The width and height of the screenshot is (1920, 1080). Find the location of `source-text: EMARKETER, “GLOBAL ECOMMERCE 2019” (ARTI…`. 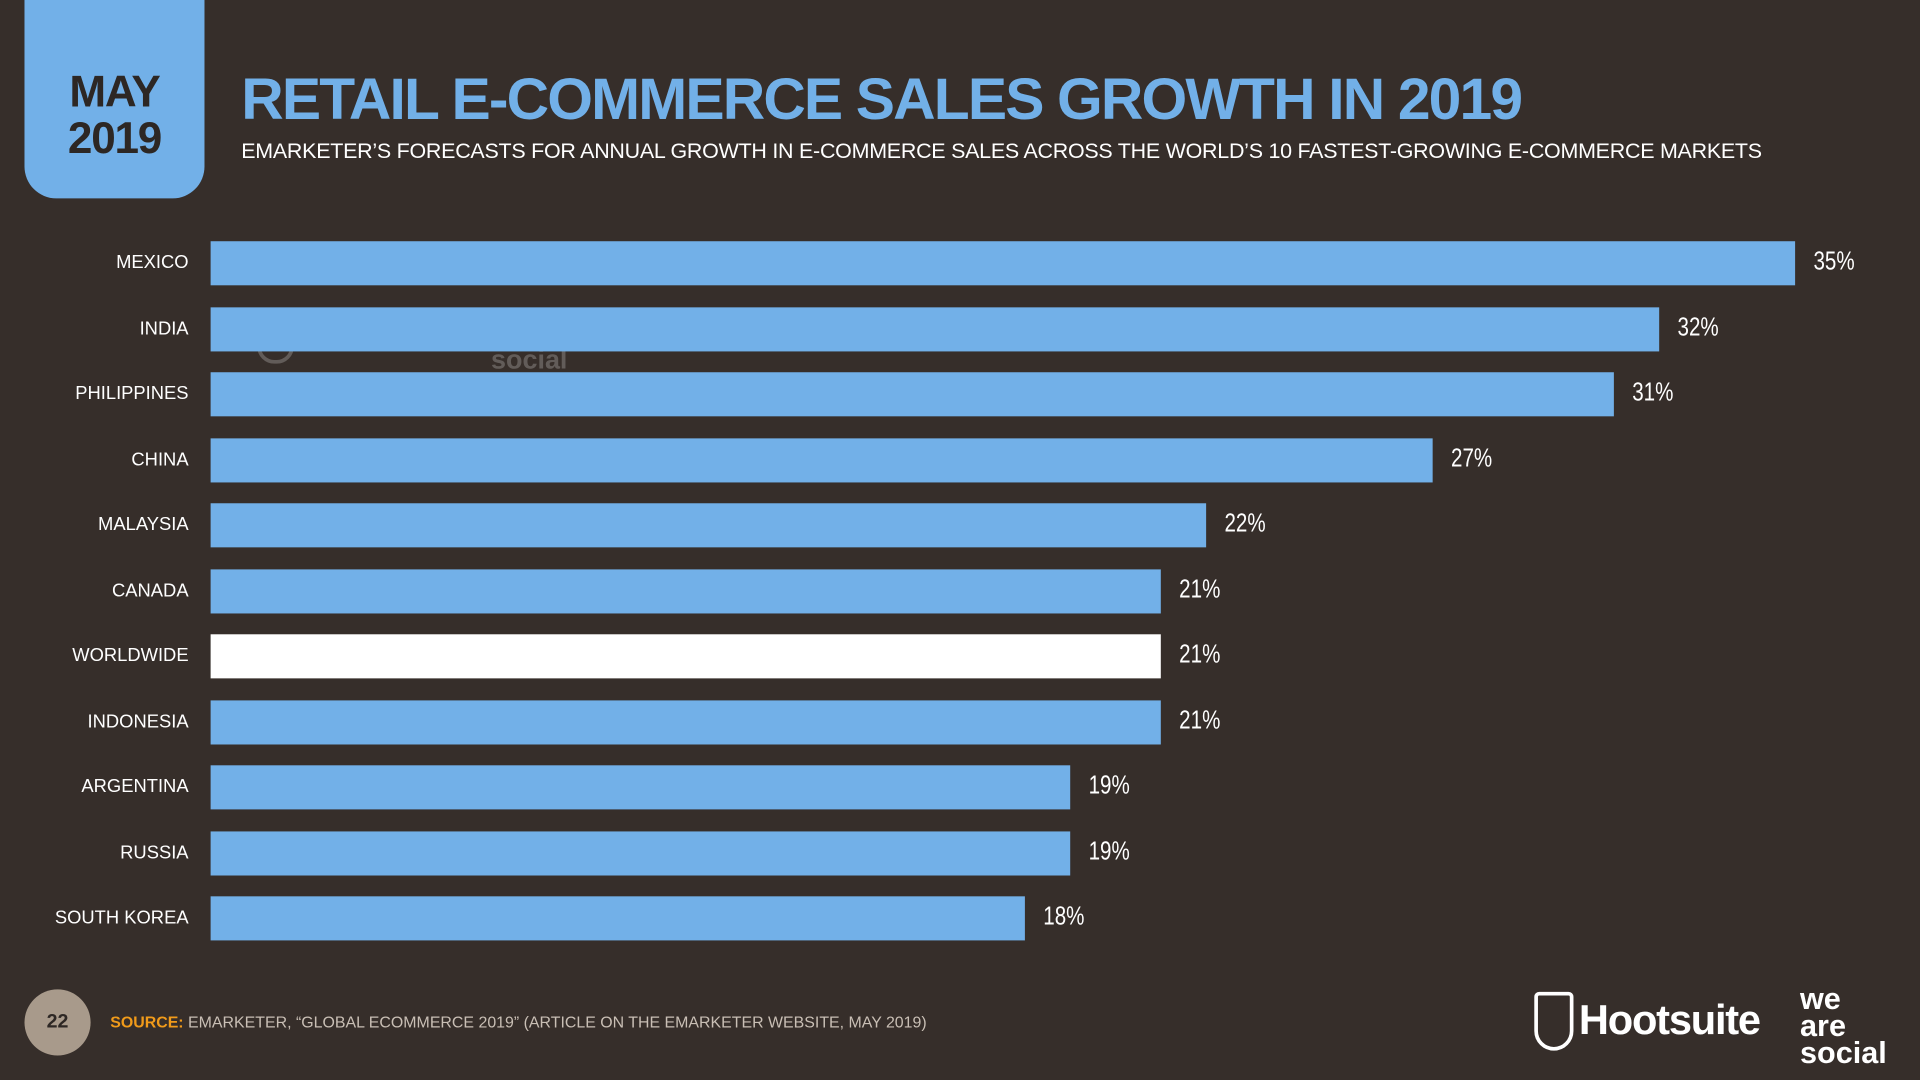

source-text: EMARKETER, “GLOBAL ECOMMERCE 2019” (ARTI… is located at coordinates (557, 1022).